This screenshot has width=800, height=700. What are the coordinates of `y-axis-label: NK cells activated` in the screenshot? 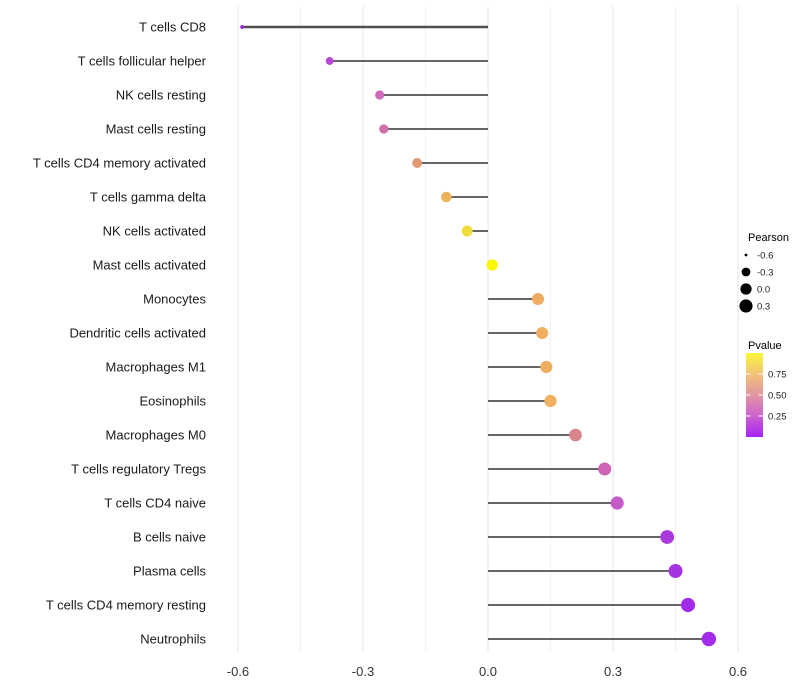 It's located at (154, 231).